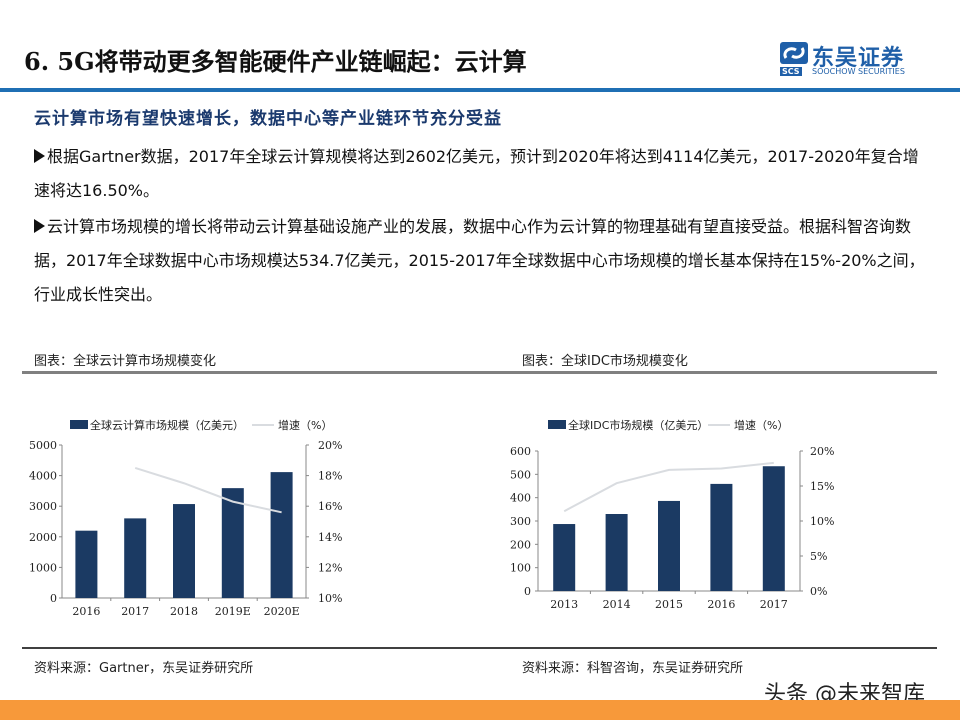 This screenshot has height=720, width=960. What do you see at coordinates (480, 90) in the screenshot?
I see `header-divider` at bounding box center [480, 90].